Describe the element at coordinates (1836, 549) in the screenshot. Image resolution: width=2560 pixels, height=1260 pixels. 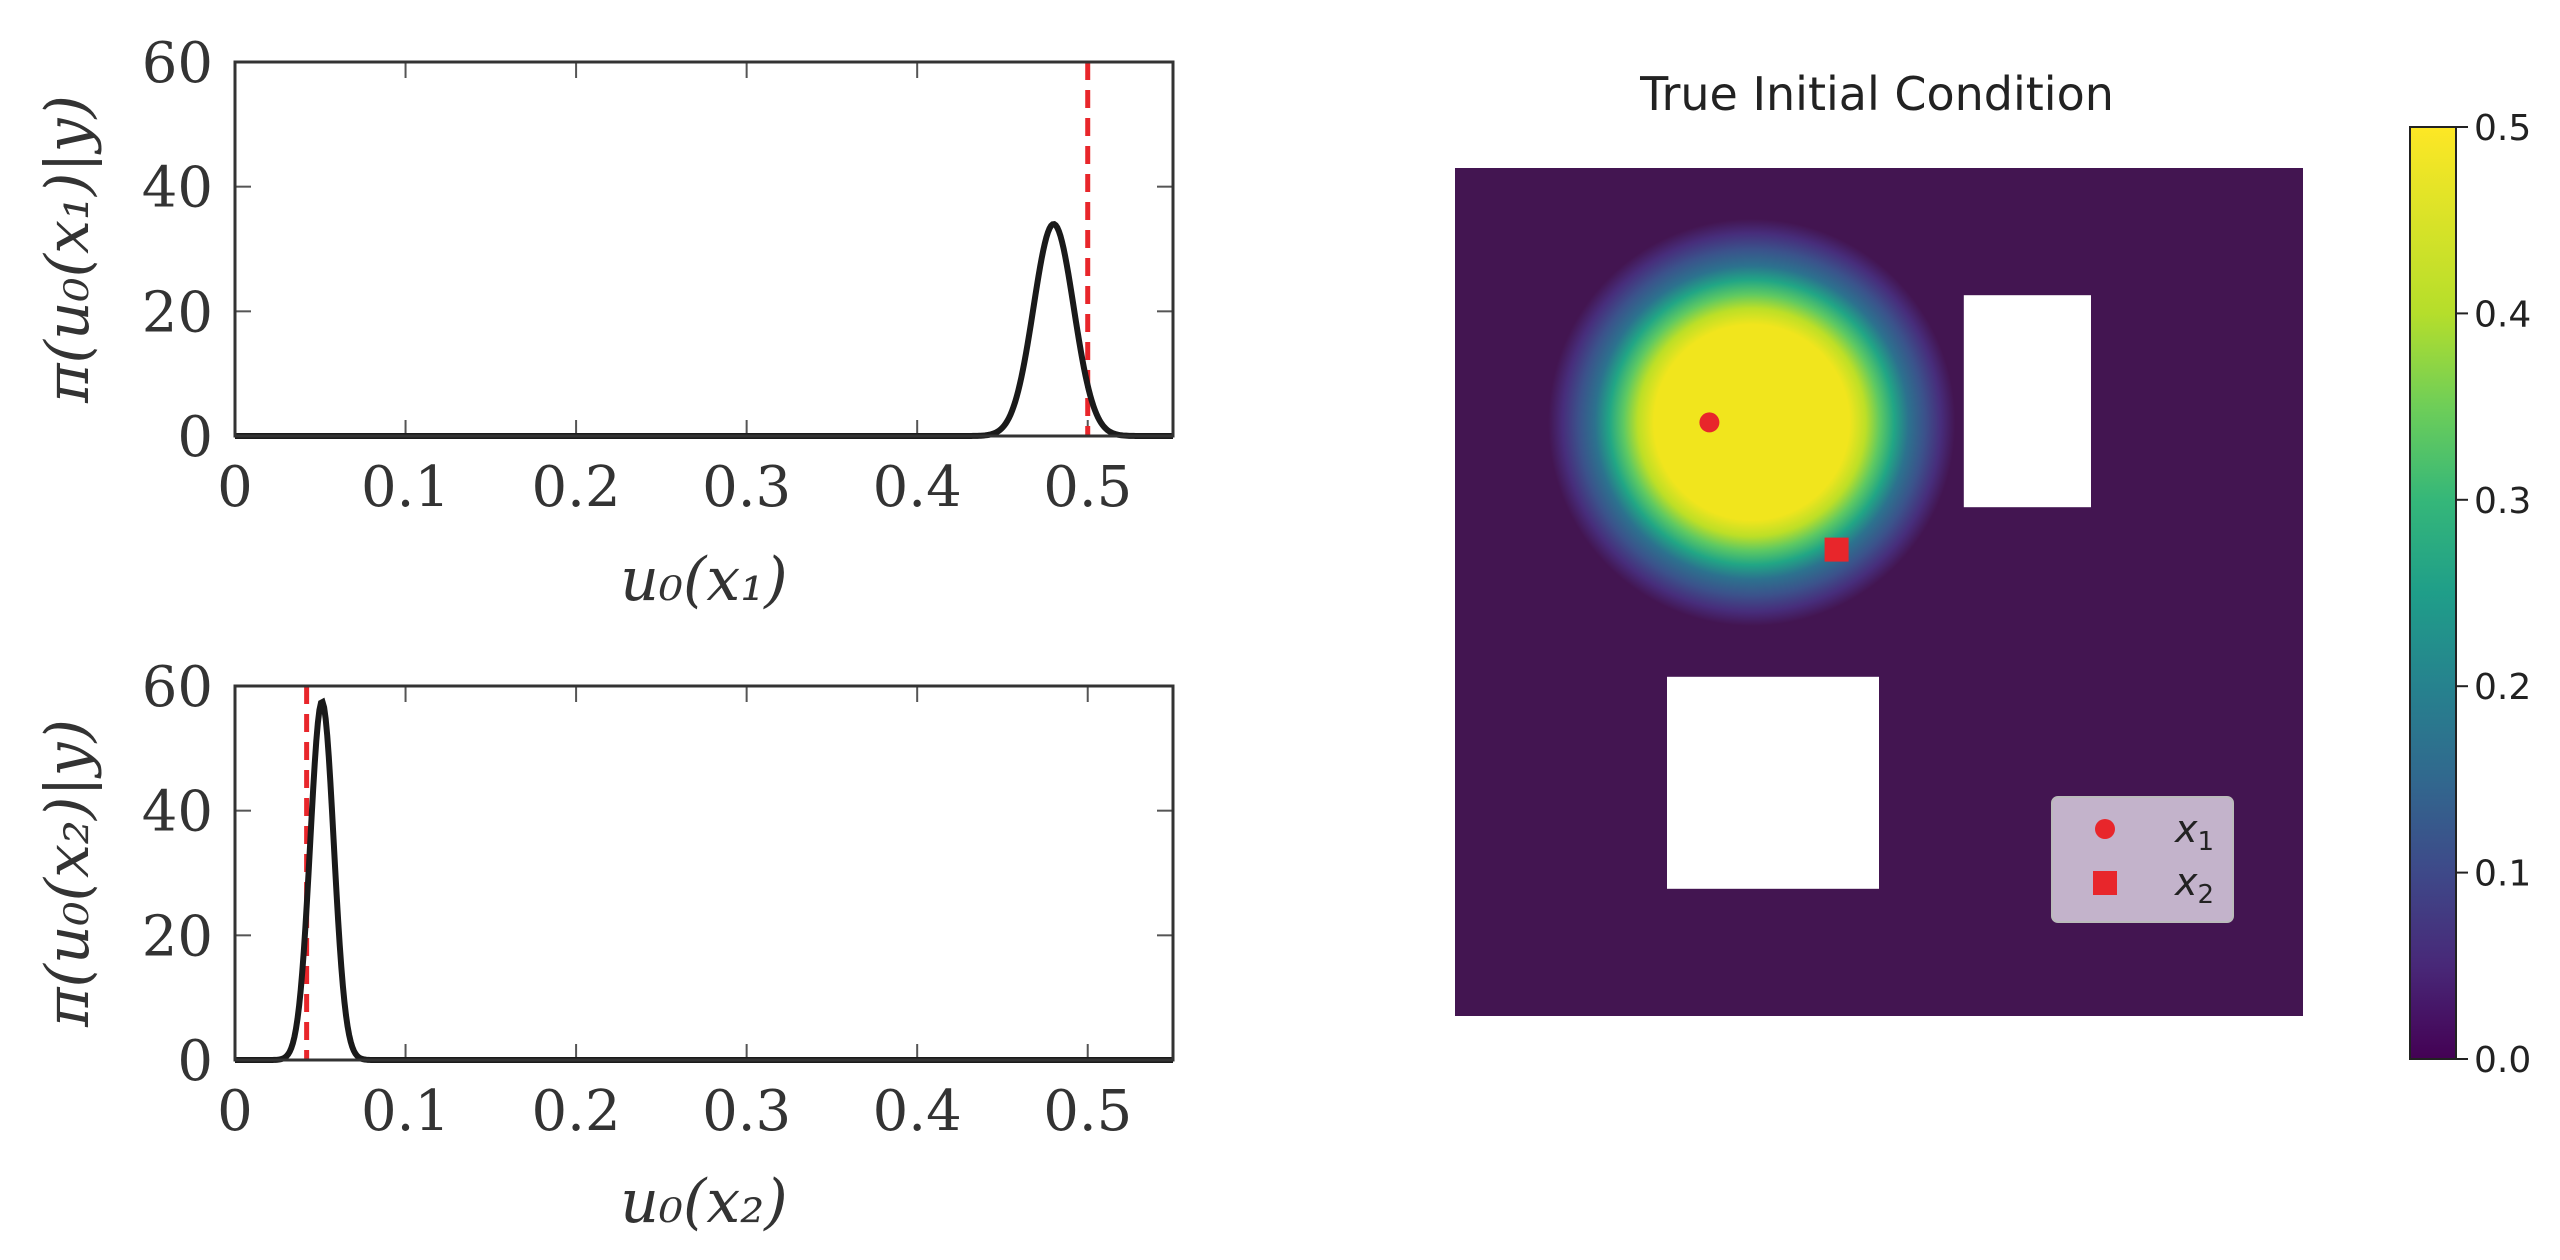
I see `point-x2-marker` at that location.